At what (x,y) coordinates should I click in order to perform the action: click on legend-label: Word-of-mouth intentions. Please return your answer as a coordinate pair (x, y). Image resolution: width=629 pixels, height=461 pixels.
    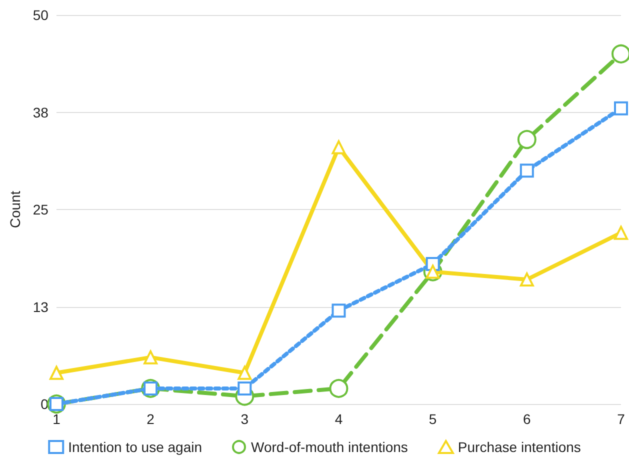
    Looking at the image, I should click on (329, 447).